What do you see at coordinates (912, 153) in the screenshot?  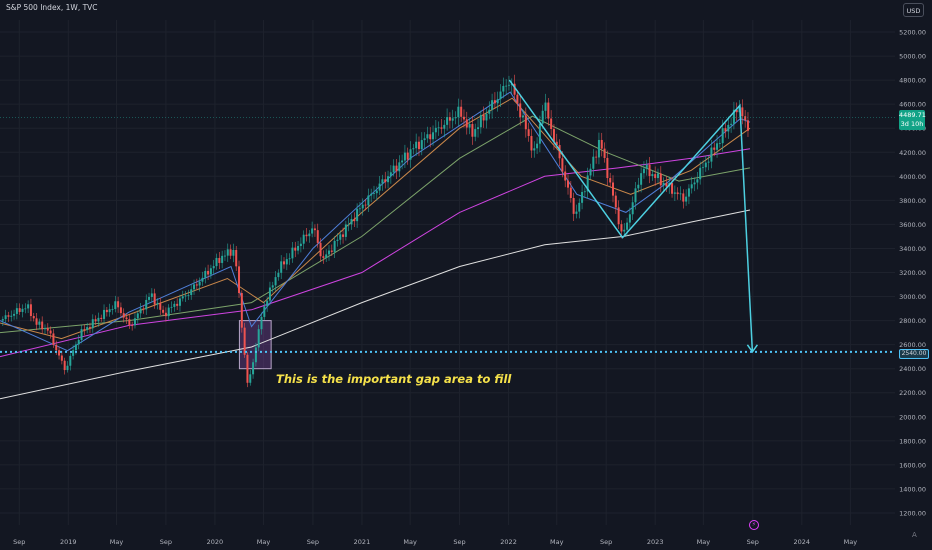 I see `y-tick-label: 4200.00` at bounding box center [912, 153].